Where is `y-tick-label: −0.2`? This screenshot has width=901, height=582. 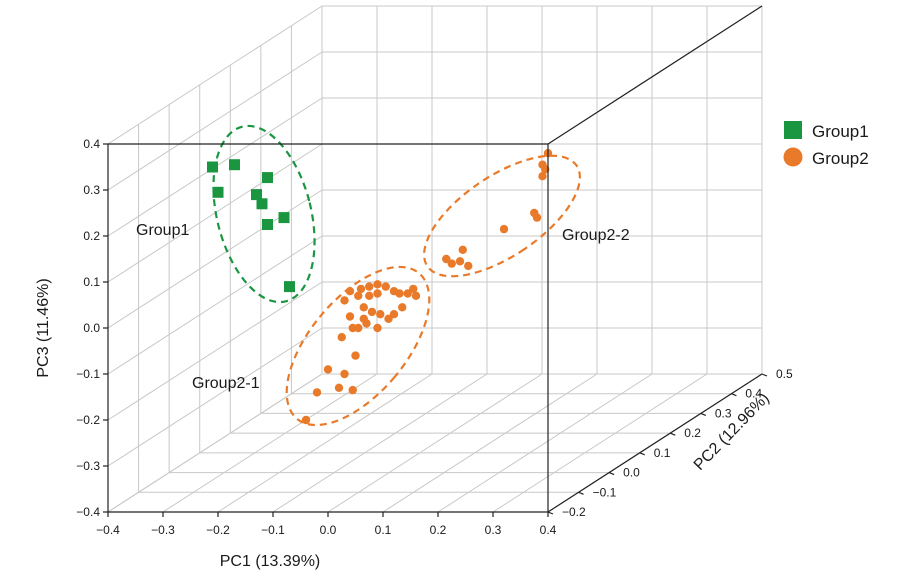
y-tick-label: −0.2 is located at coordinates (574, 512).